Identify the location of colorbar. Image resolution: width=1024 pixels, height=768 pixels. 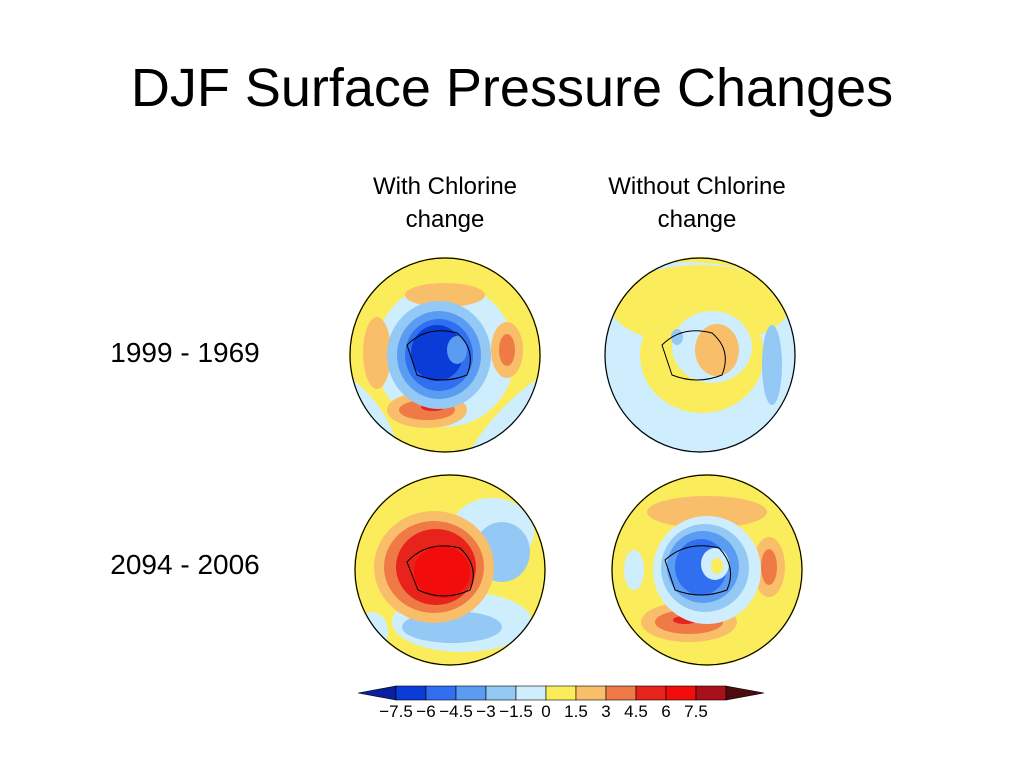
(578, 695).